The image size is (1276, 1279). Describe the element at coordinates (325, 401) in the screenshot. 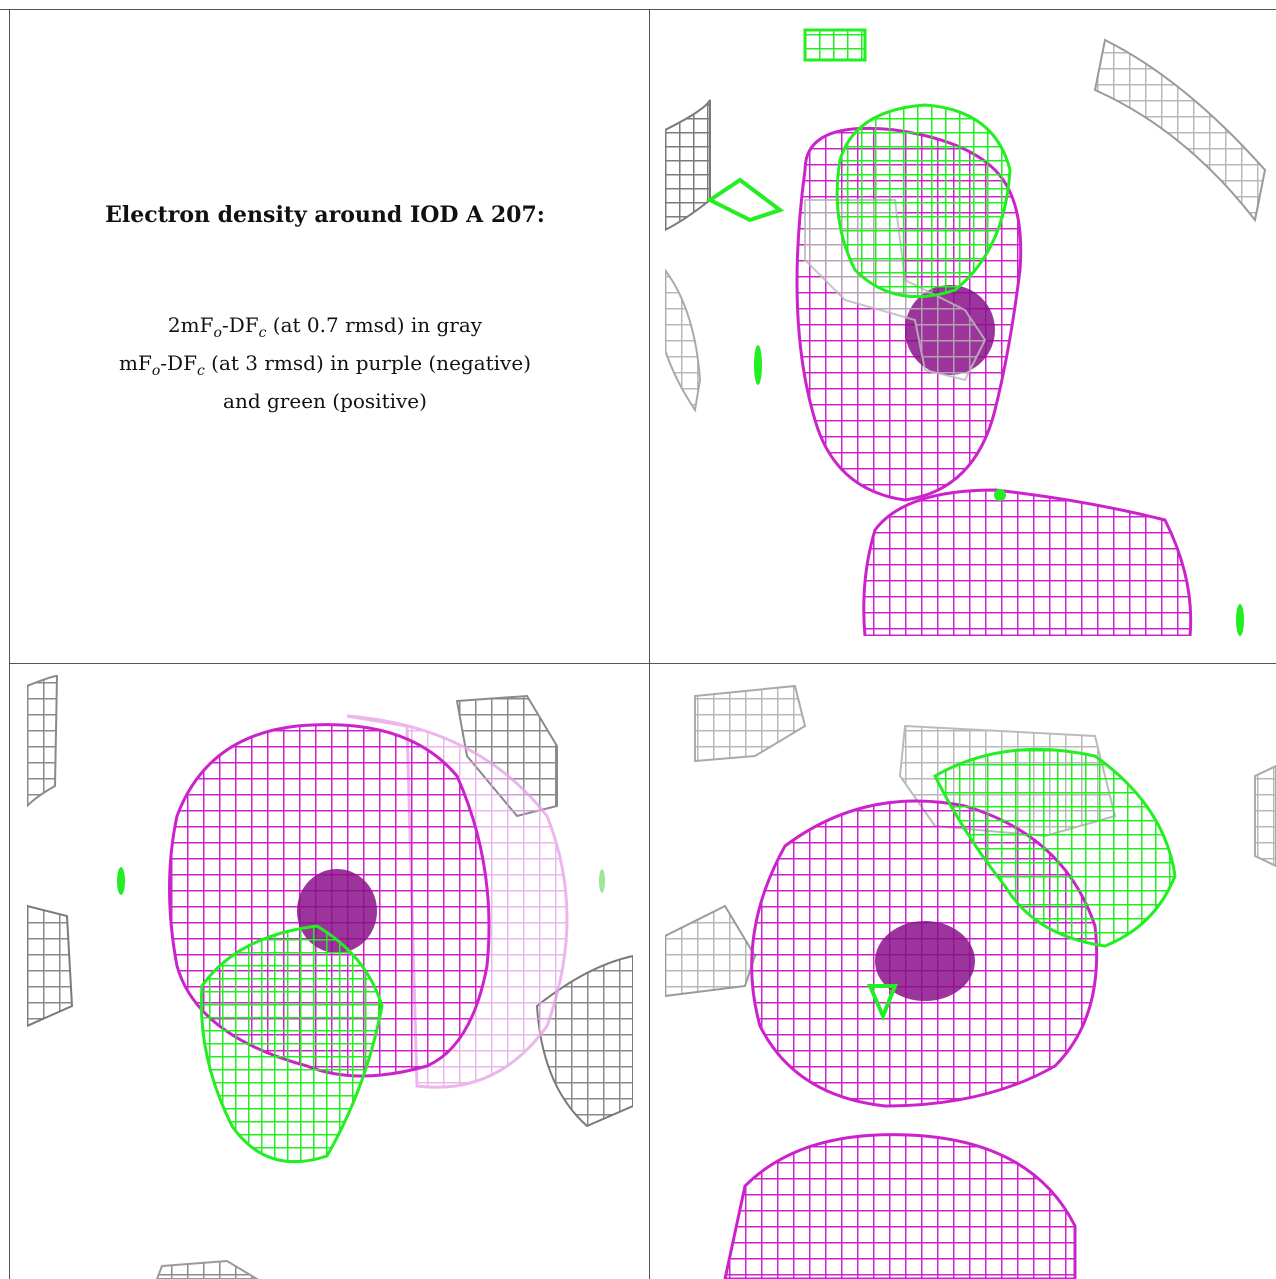

I see `caption-line-positive: and green (positive)` at that location.